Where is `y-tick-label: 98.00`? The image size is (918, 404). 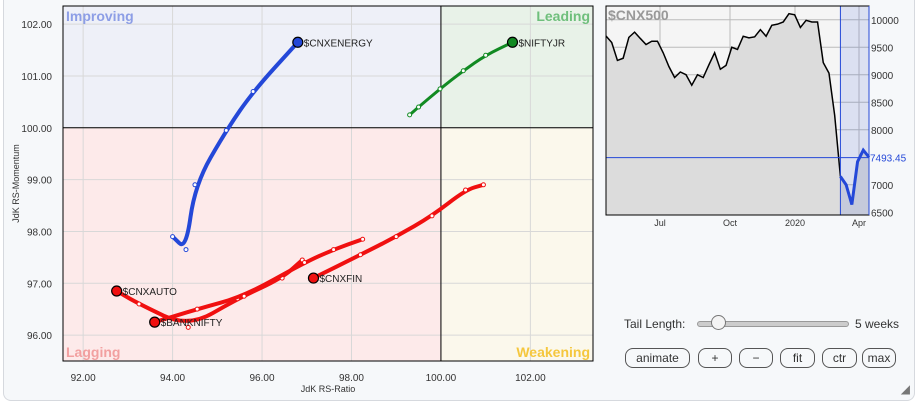 y-tick-label: 98.00 is located at coordinates (39, 232).